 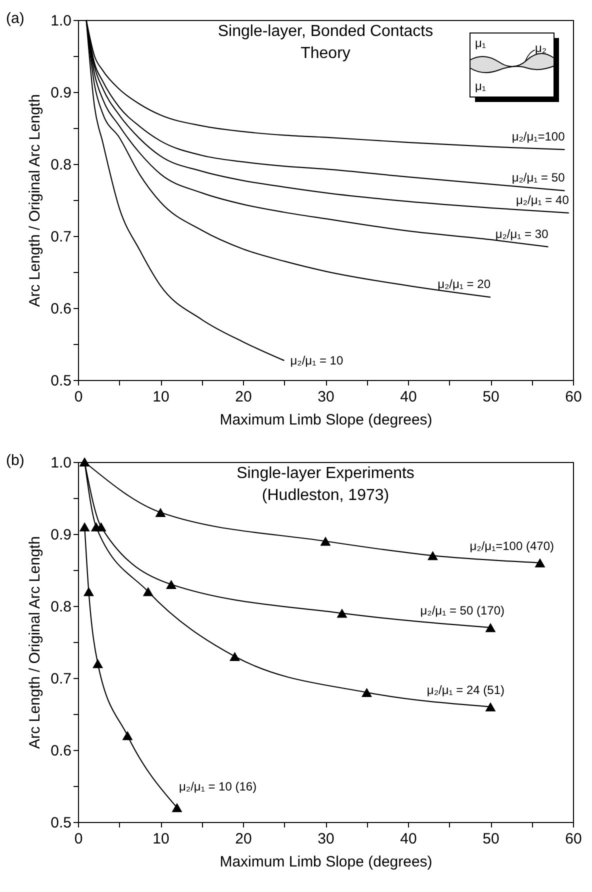 I want to click on series-label: μ₂/μ₁ = 40, so click(x=543, y=199).